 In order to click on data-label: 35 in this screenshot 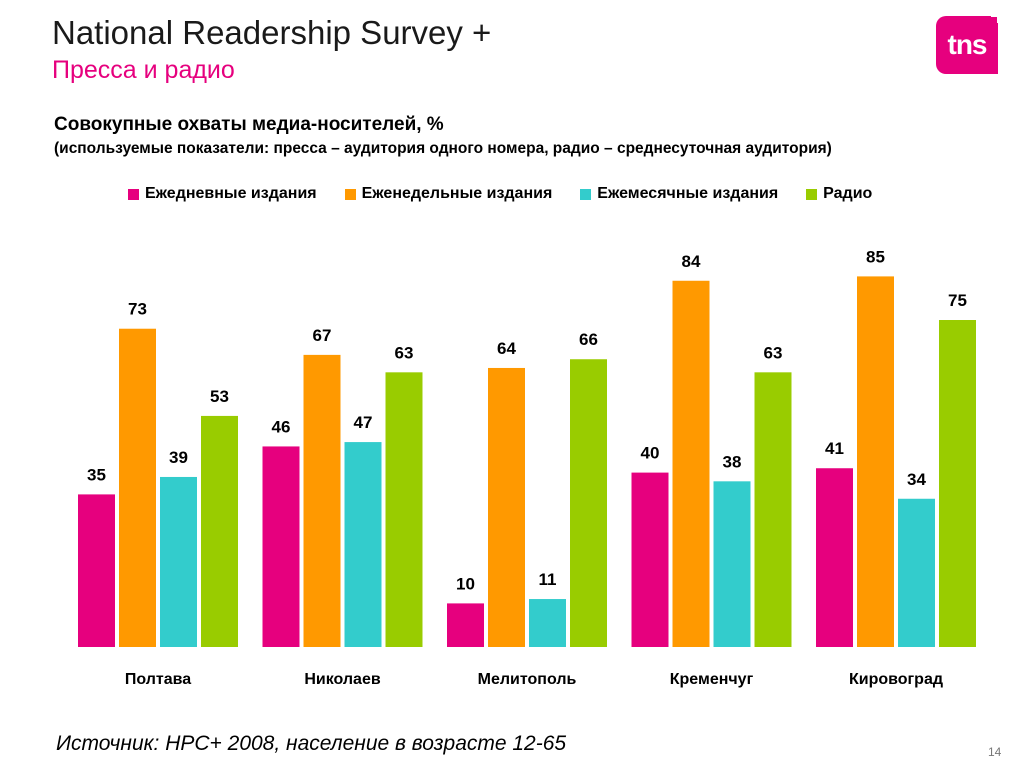, I will do `click(96, 474)`.